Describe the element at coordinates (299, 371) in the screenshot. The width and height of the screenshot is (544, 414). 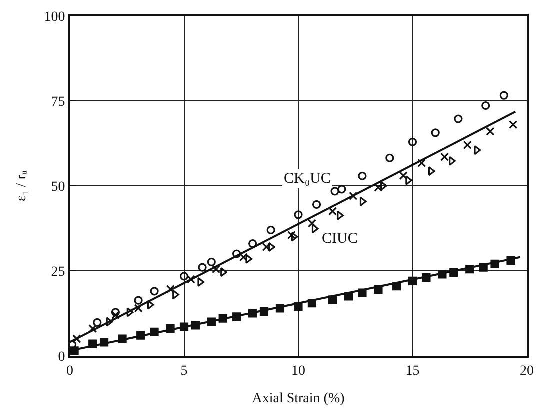
I see `x-tick-label: 10` at that location.